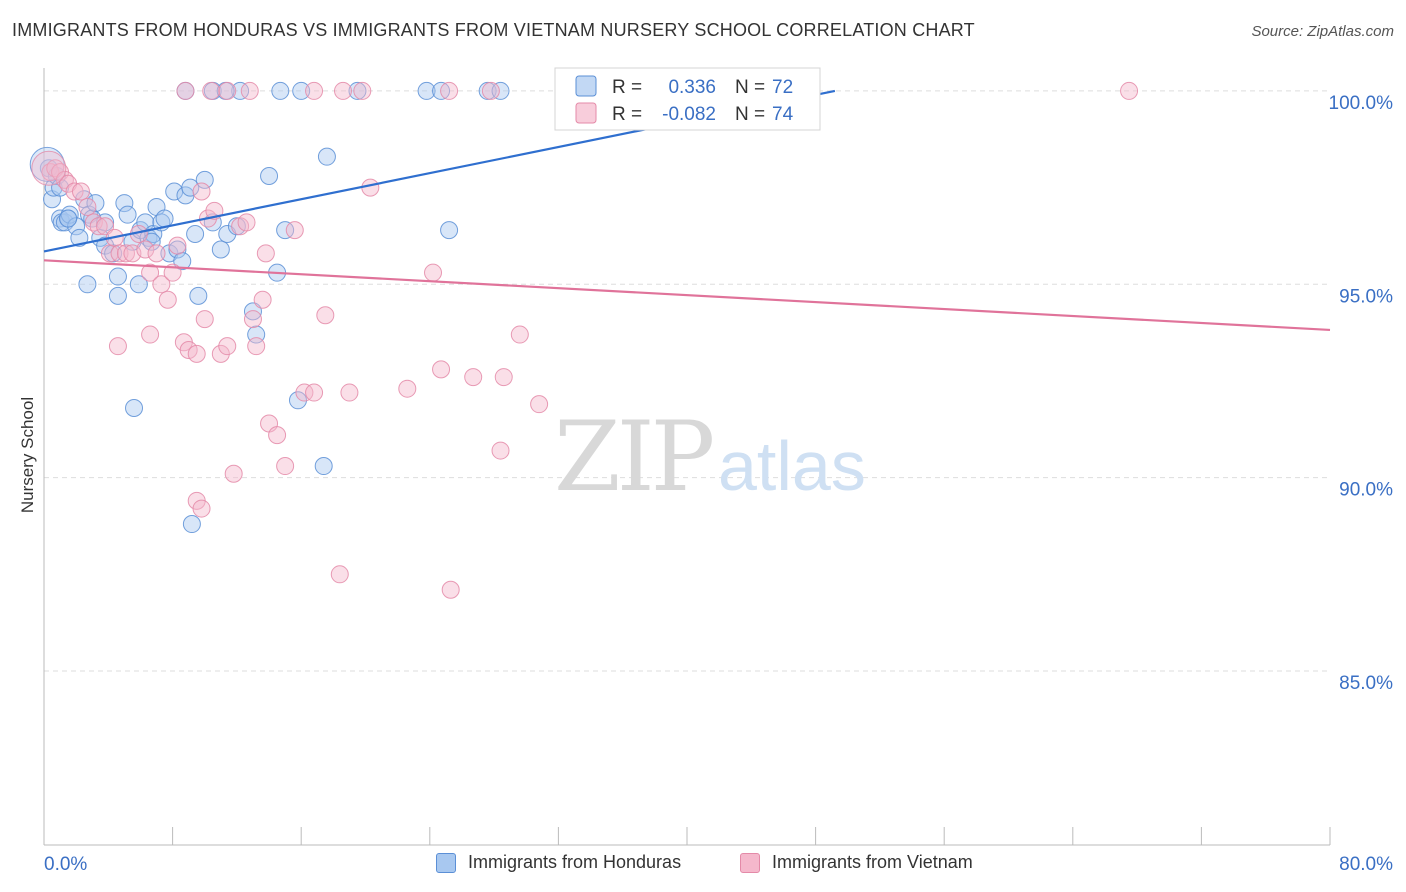 The image size is (1406, 892). I want to click on x-tick-label-max: 80.0%, so click(1366, 864).